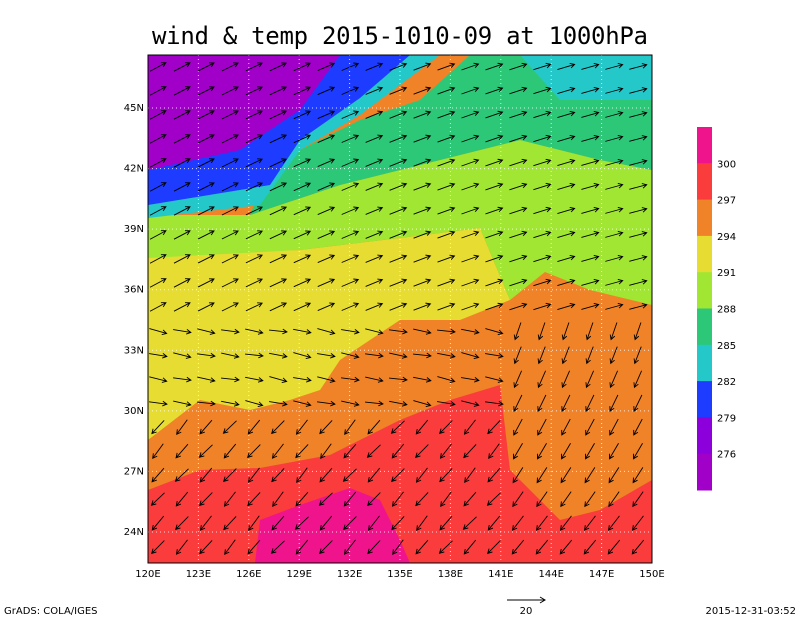  What do you see at coordinates (134, 169) in the screenshot?
I see `lat-label: 42N` at bounding box center [134, 169].